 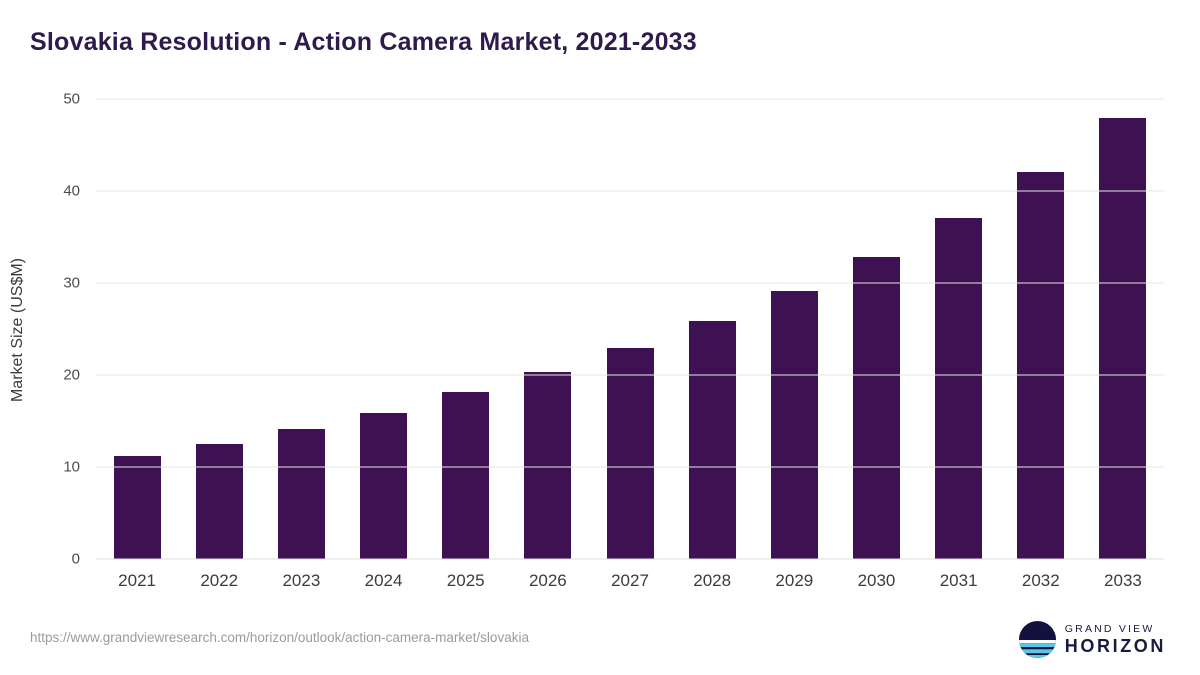 I want to click on bar-2022, so click(x=219, y=501).